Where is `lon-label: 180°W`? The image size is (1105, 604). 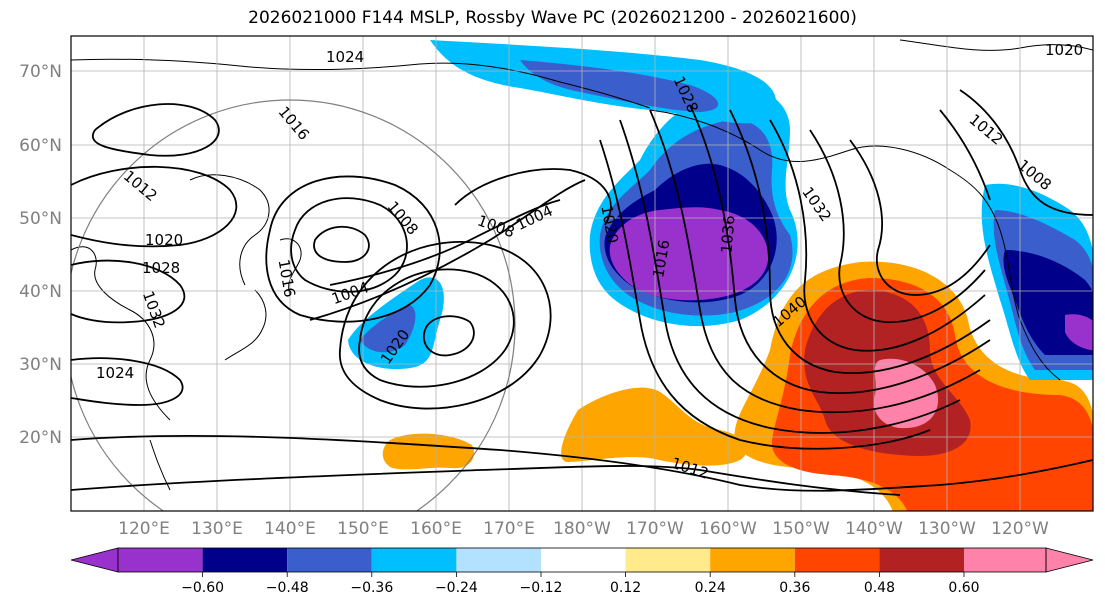
lon-label: 180°W is located at coordinates (582, 529).